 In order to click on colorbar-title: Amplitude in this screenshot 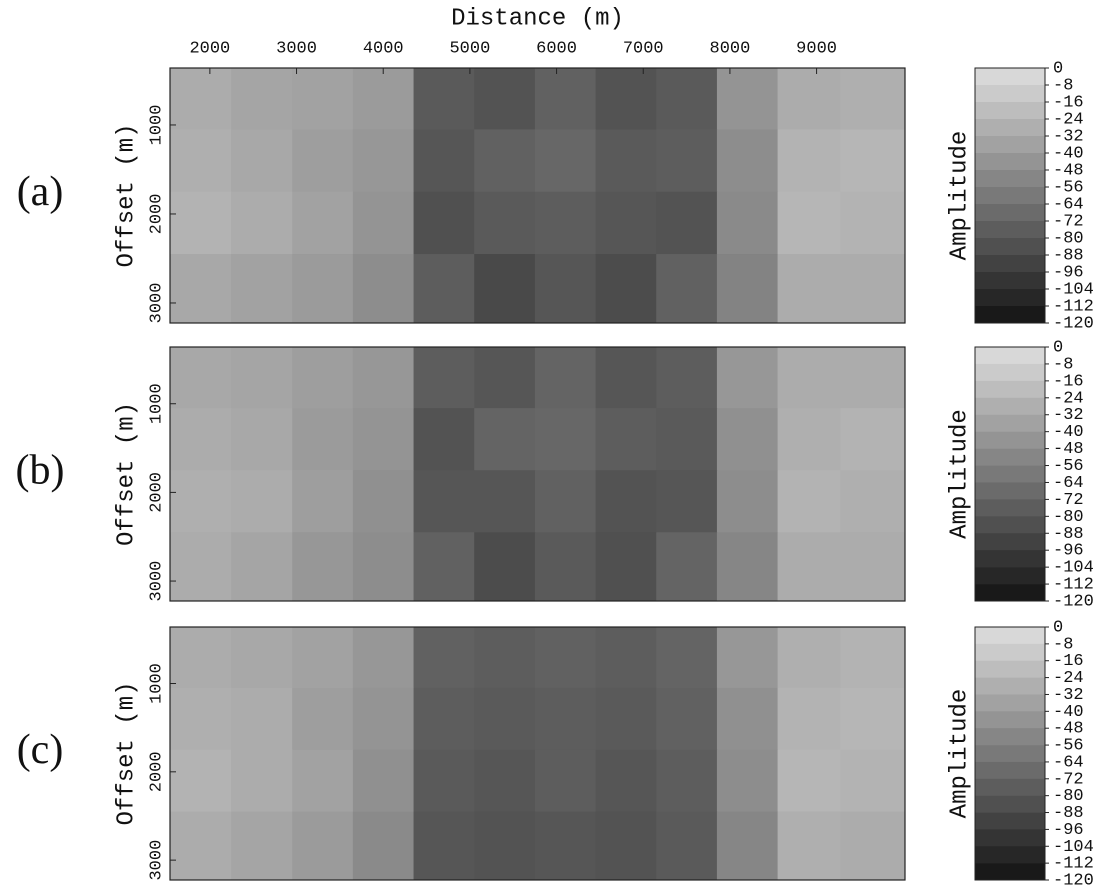, I will do `click(959, 754)`.